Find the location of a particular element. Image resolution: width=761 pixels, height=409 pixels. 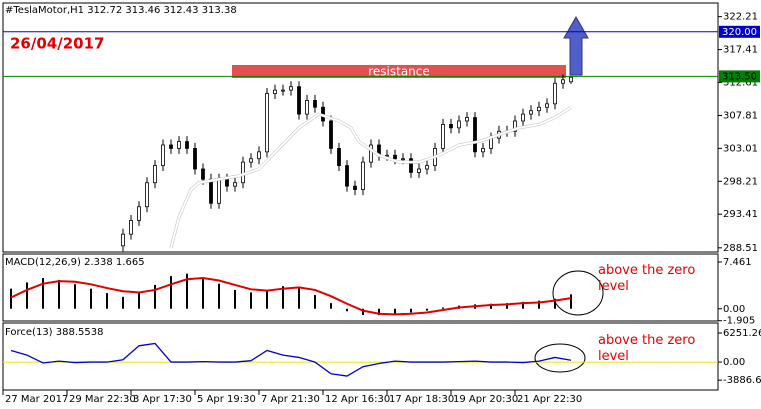

level-label: 313.50 is located at coordinates (739, 76).